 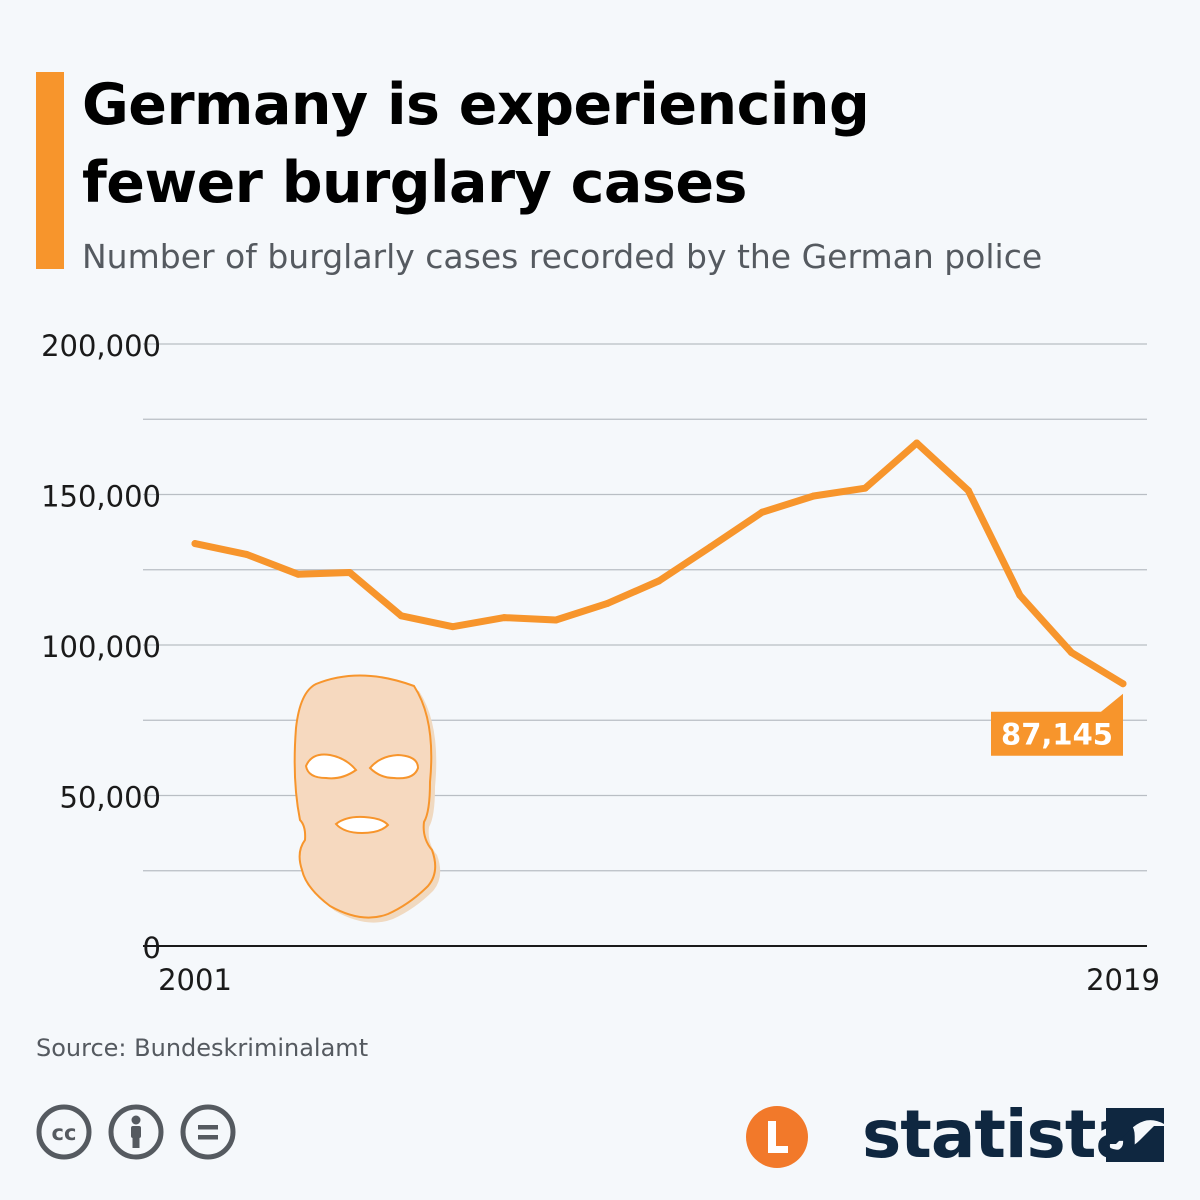 I want to click on brand-l-icon, so click(x=777, y=1137).